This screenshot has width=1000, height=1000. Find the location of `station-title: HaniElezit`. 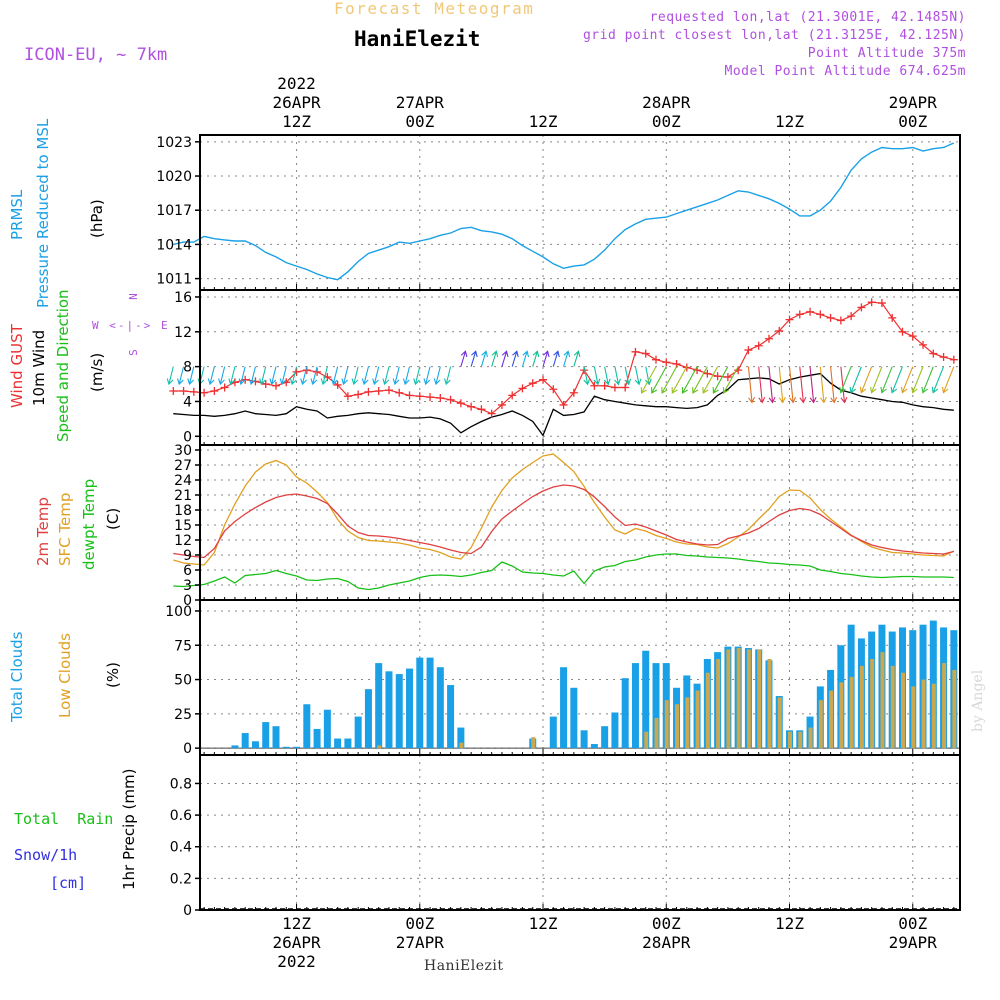

station-title: HaniElezit is located at coordinates (417, 39).